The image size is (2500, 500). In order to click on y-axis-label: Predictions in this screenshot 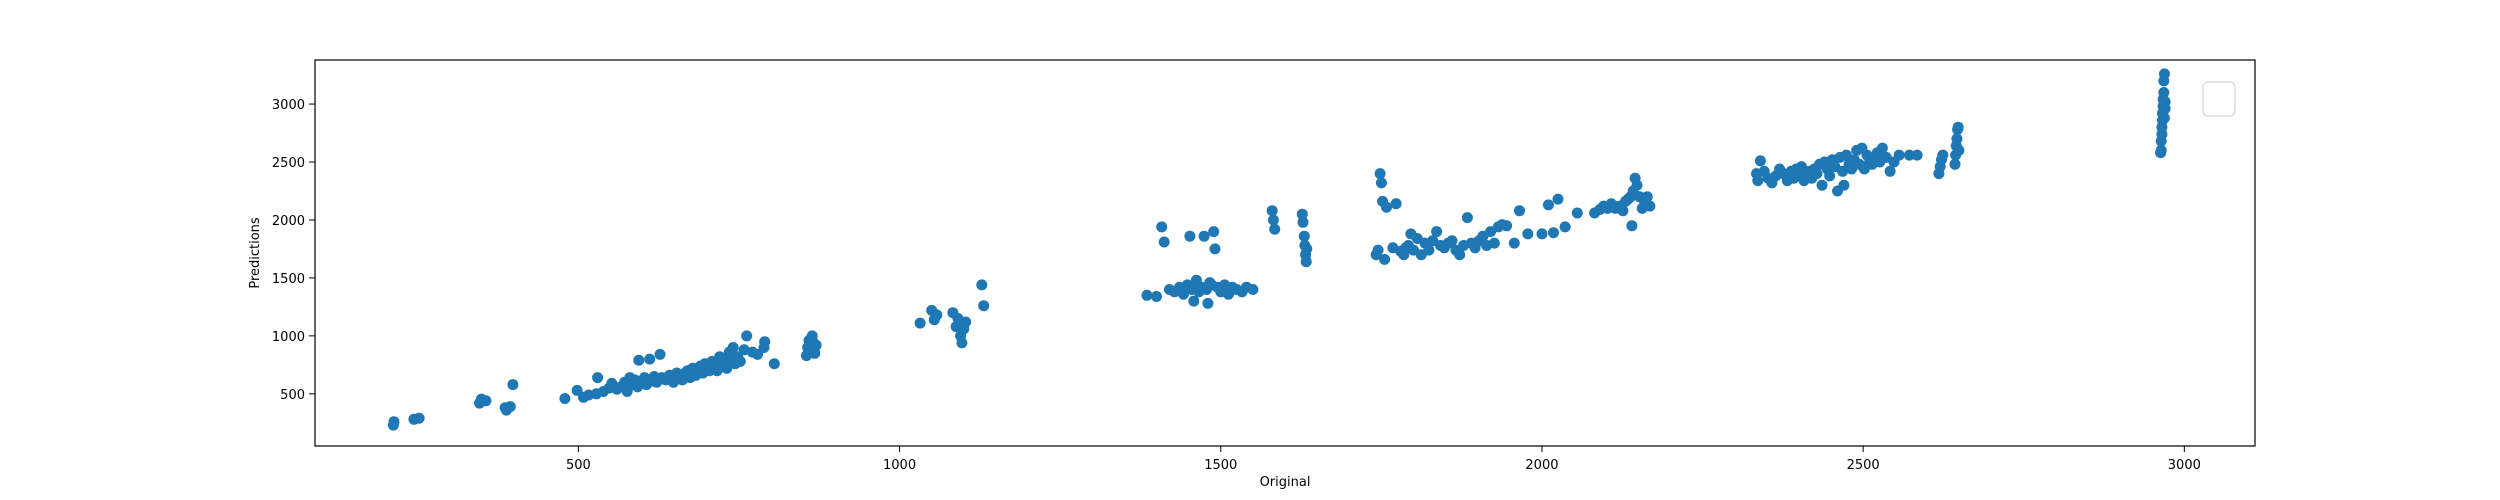, I will do `click(255, 253)`.